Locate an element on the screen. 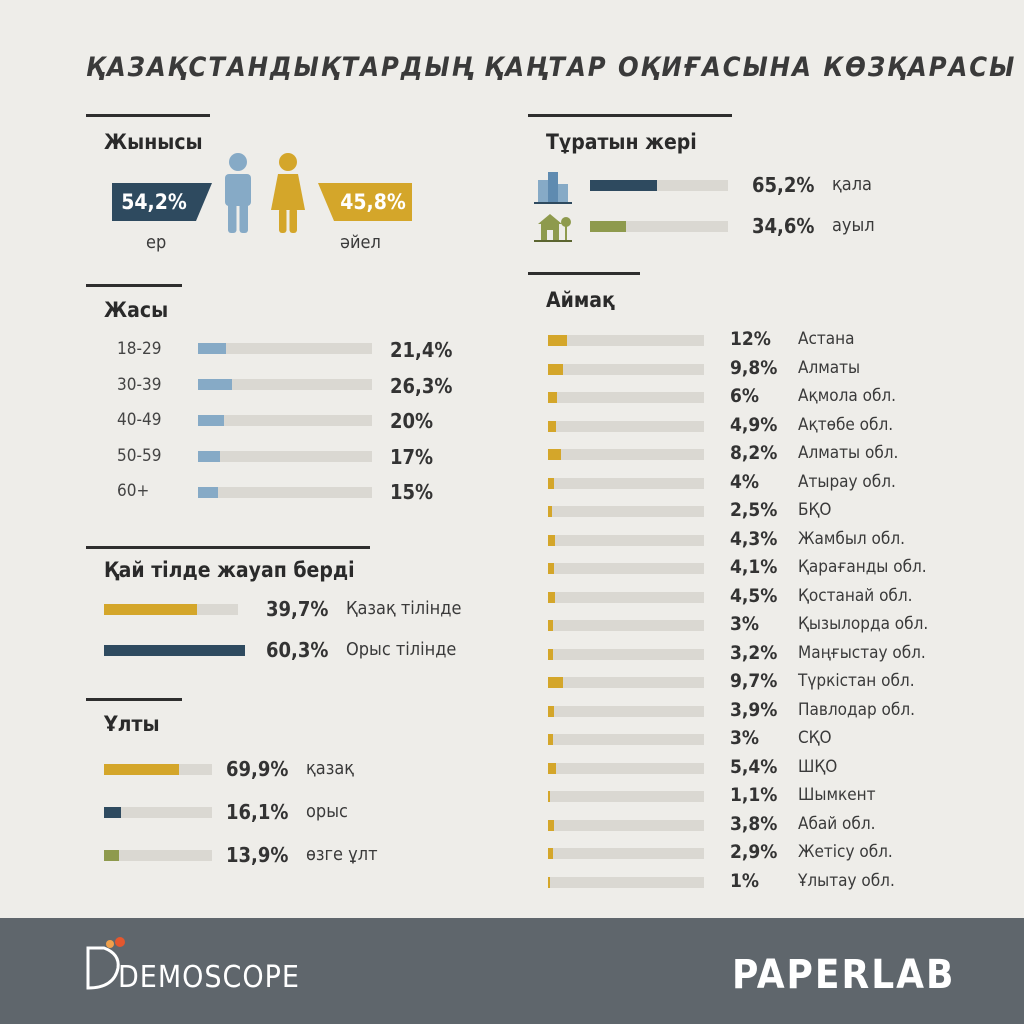 This screenshot has width=1024, height=1024. language-percent: 39,7% is located at coordinates (297, 609).